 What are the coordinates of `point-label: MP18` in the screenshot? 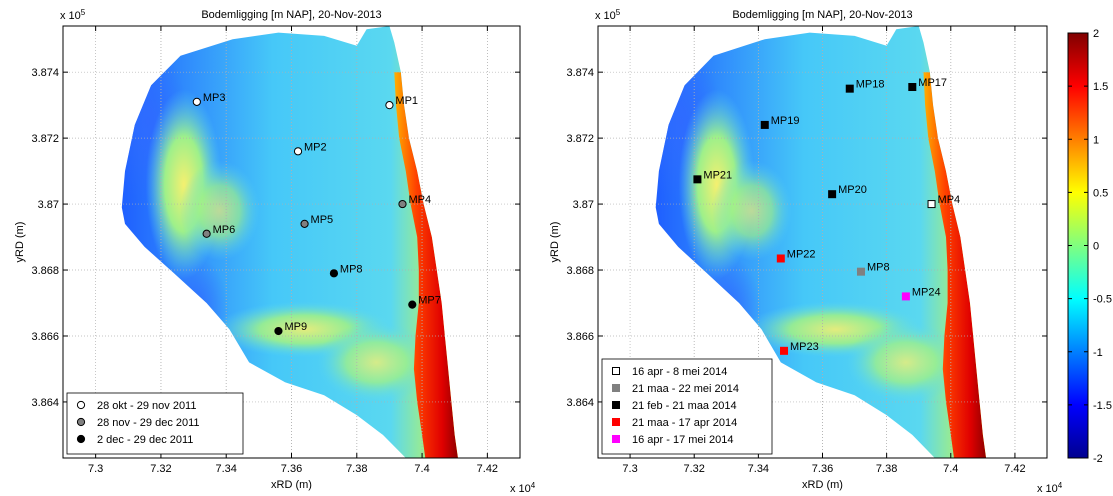 It's located at (870, 85).